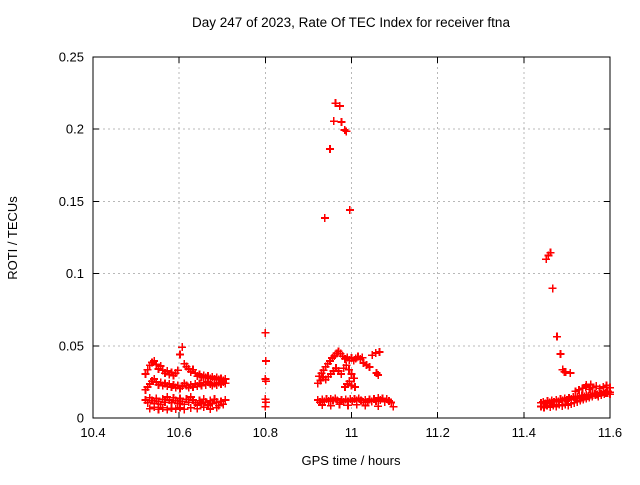  What do you see at coordinates (12, 238) in the screenshot?
I see `y-axis-label: ROTI / TECUs` at bounding box center [12, 238].